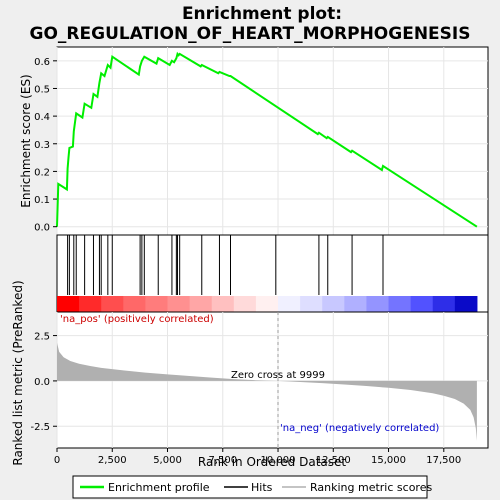 The height and width of the screenshot is (500, 500). I want to click on legend-box, so click(250, 487).